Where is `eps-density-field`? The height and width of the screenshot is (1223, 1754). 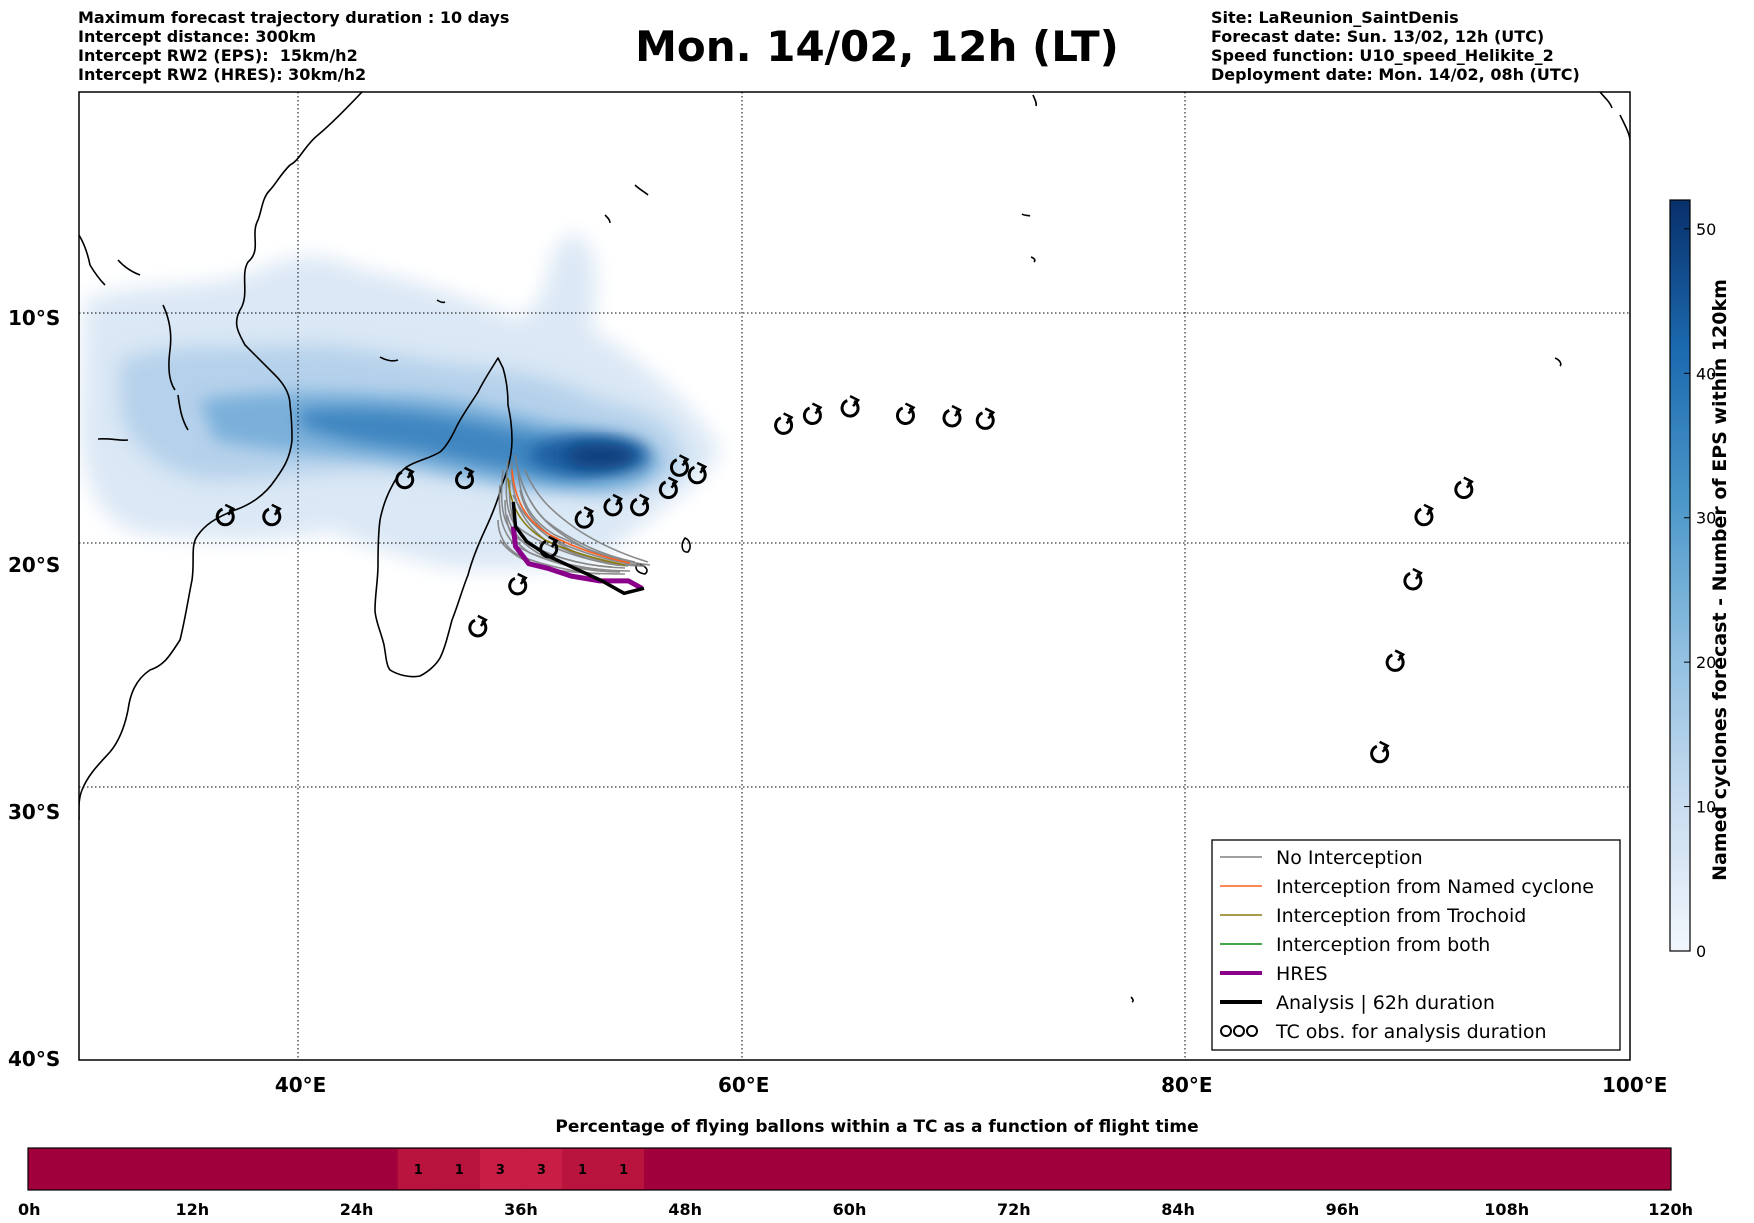 eps-density-field is located at coordinates (400, 402).